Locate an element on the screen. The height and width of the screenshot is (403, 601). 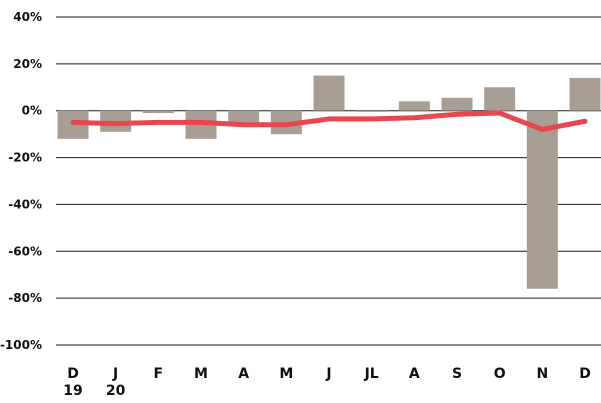
x-tick-label: O is located at coordinates (500, 374).